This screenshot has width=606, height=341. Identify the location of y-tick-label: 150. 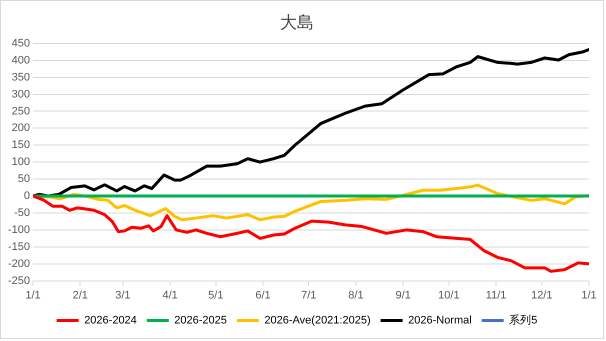
(21, 145).